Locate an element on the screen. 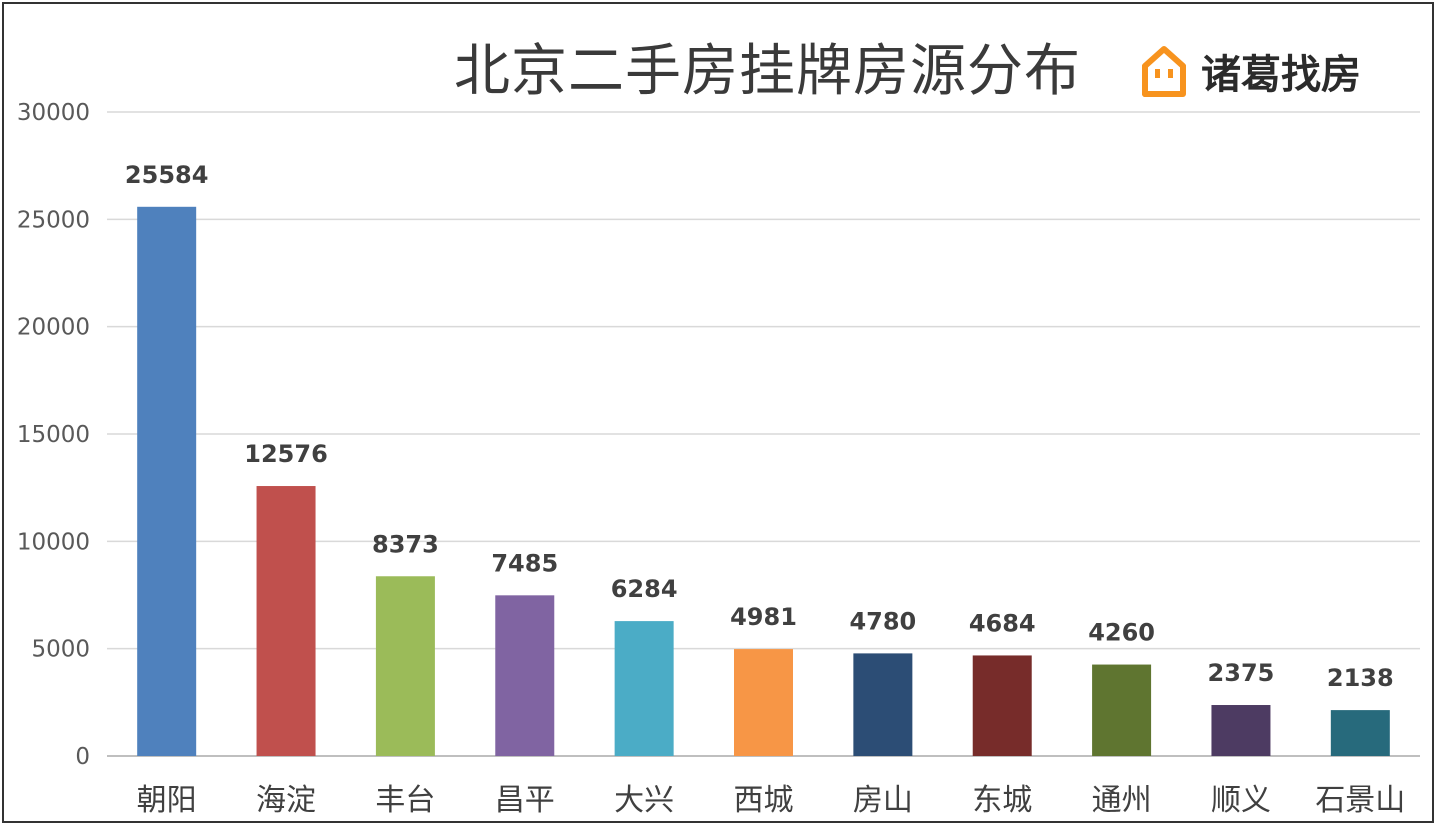 Image resolution: width=1440 pixels, height=829 pixels. y-tick-label: 25000 is located at coordinates (53, 220).